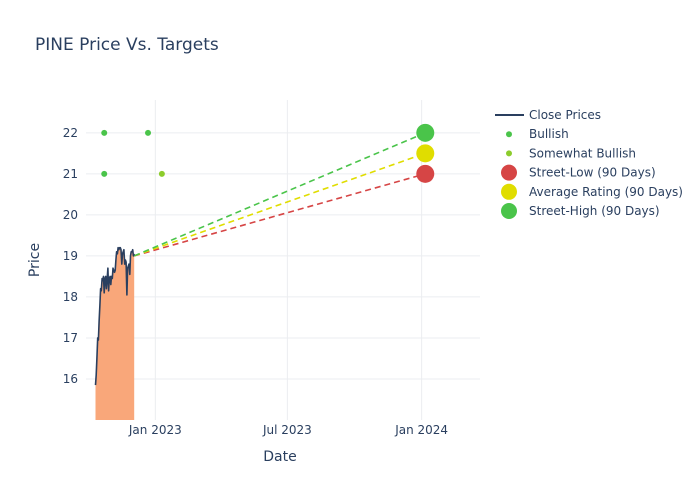  Describe the element at coordinates (582, 153) in the screenshot. I see `legend-label: Somewhat Bullish` at that location.